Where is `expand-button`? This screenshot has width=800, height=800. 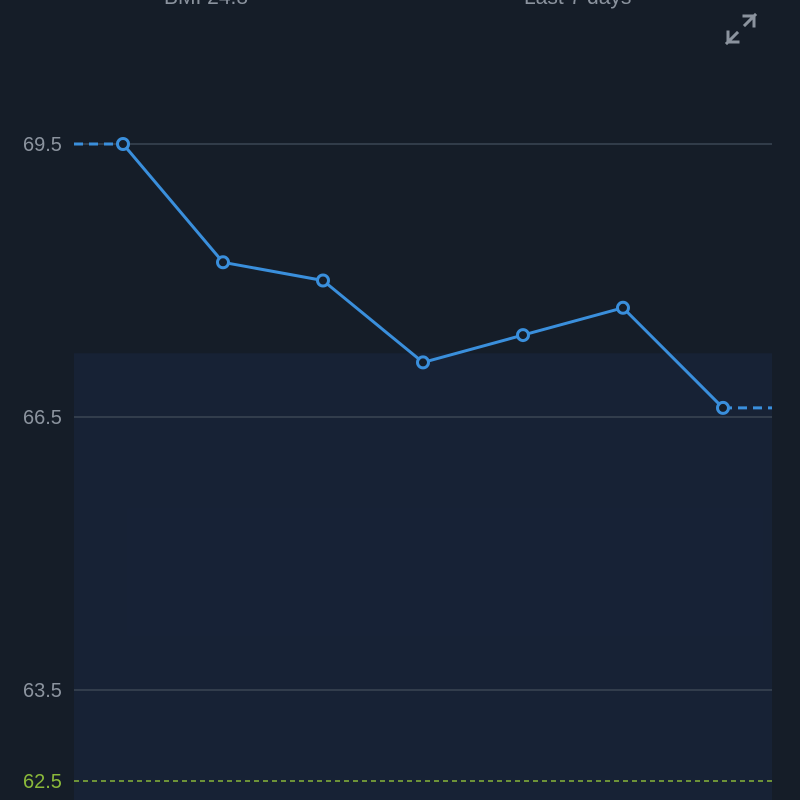 expand-button is located at coordinates (741, 29).